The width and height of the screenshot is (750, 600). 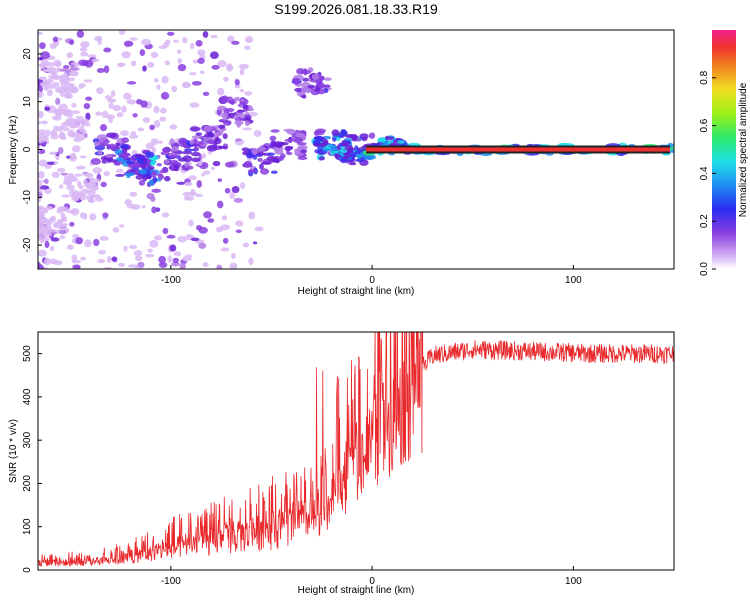 What do you see at coordinates (27, 54) in the screenshot?
I see `spectrum-y-tick-label: 20` at bounding box center [27, 54].